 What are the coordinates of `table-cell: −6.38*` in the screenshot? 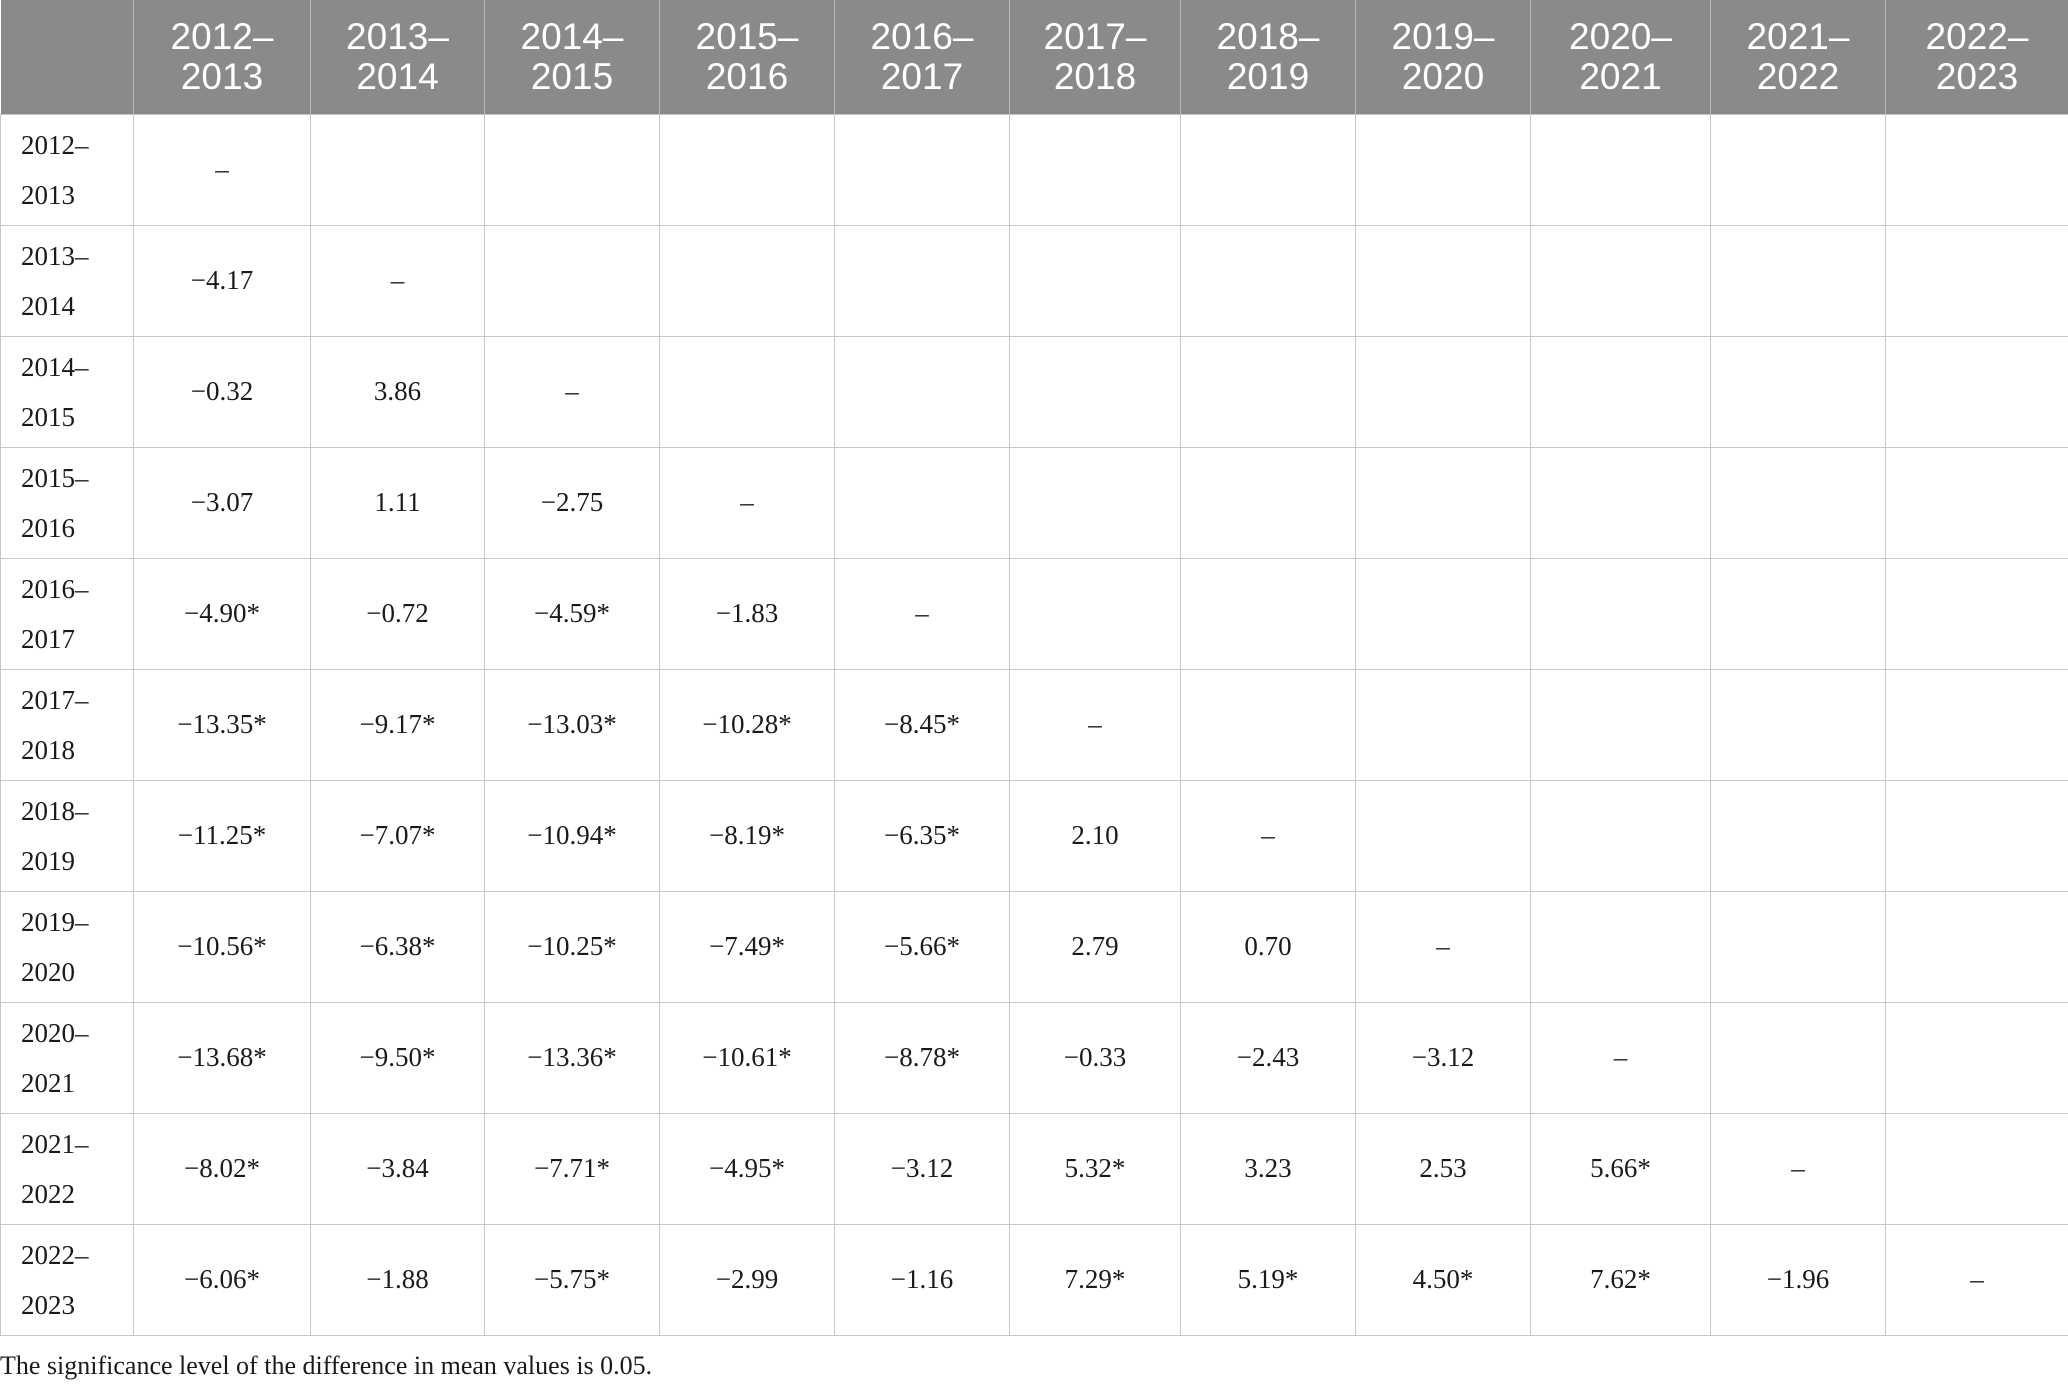 It's located at (397, 946).